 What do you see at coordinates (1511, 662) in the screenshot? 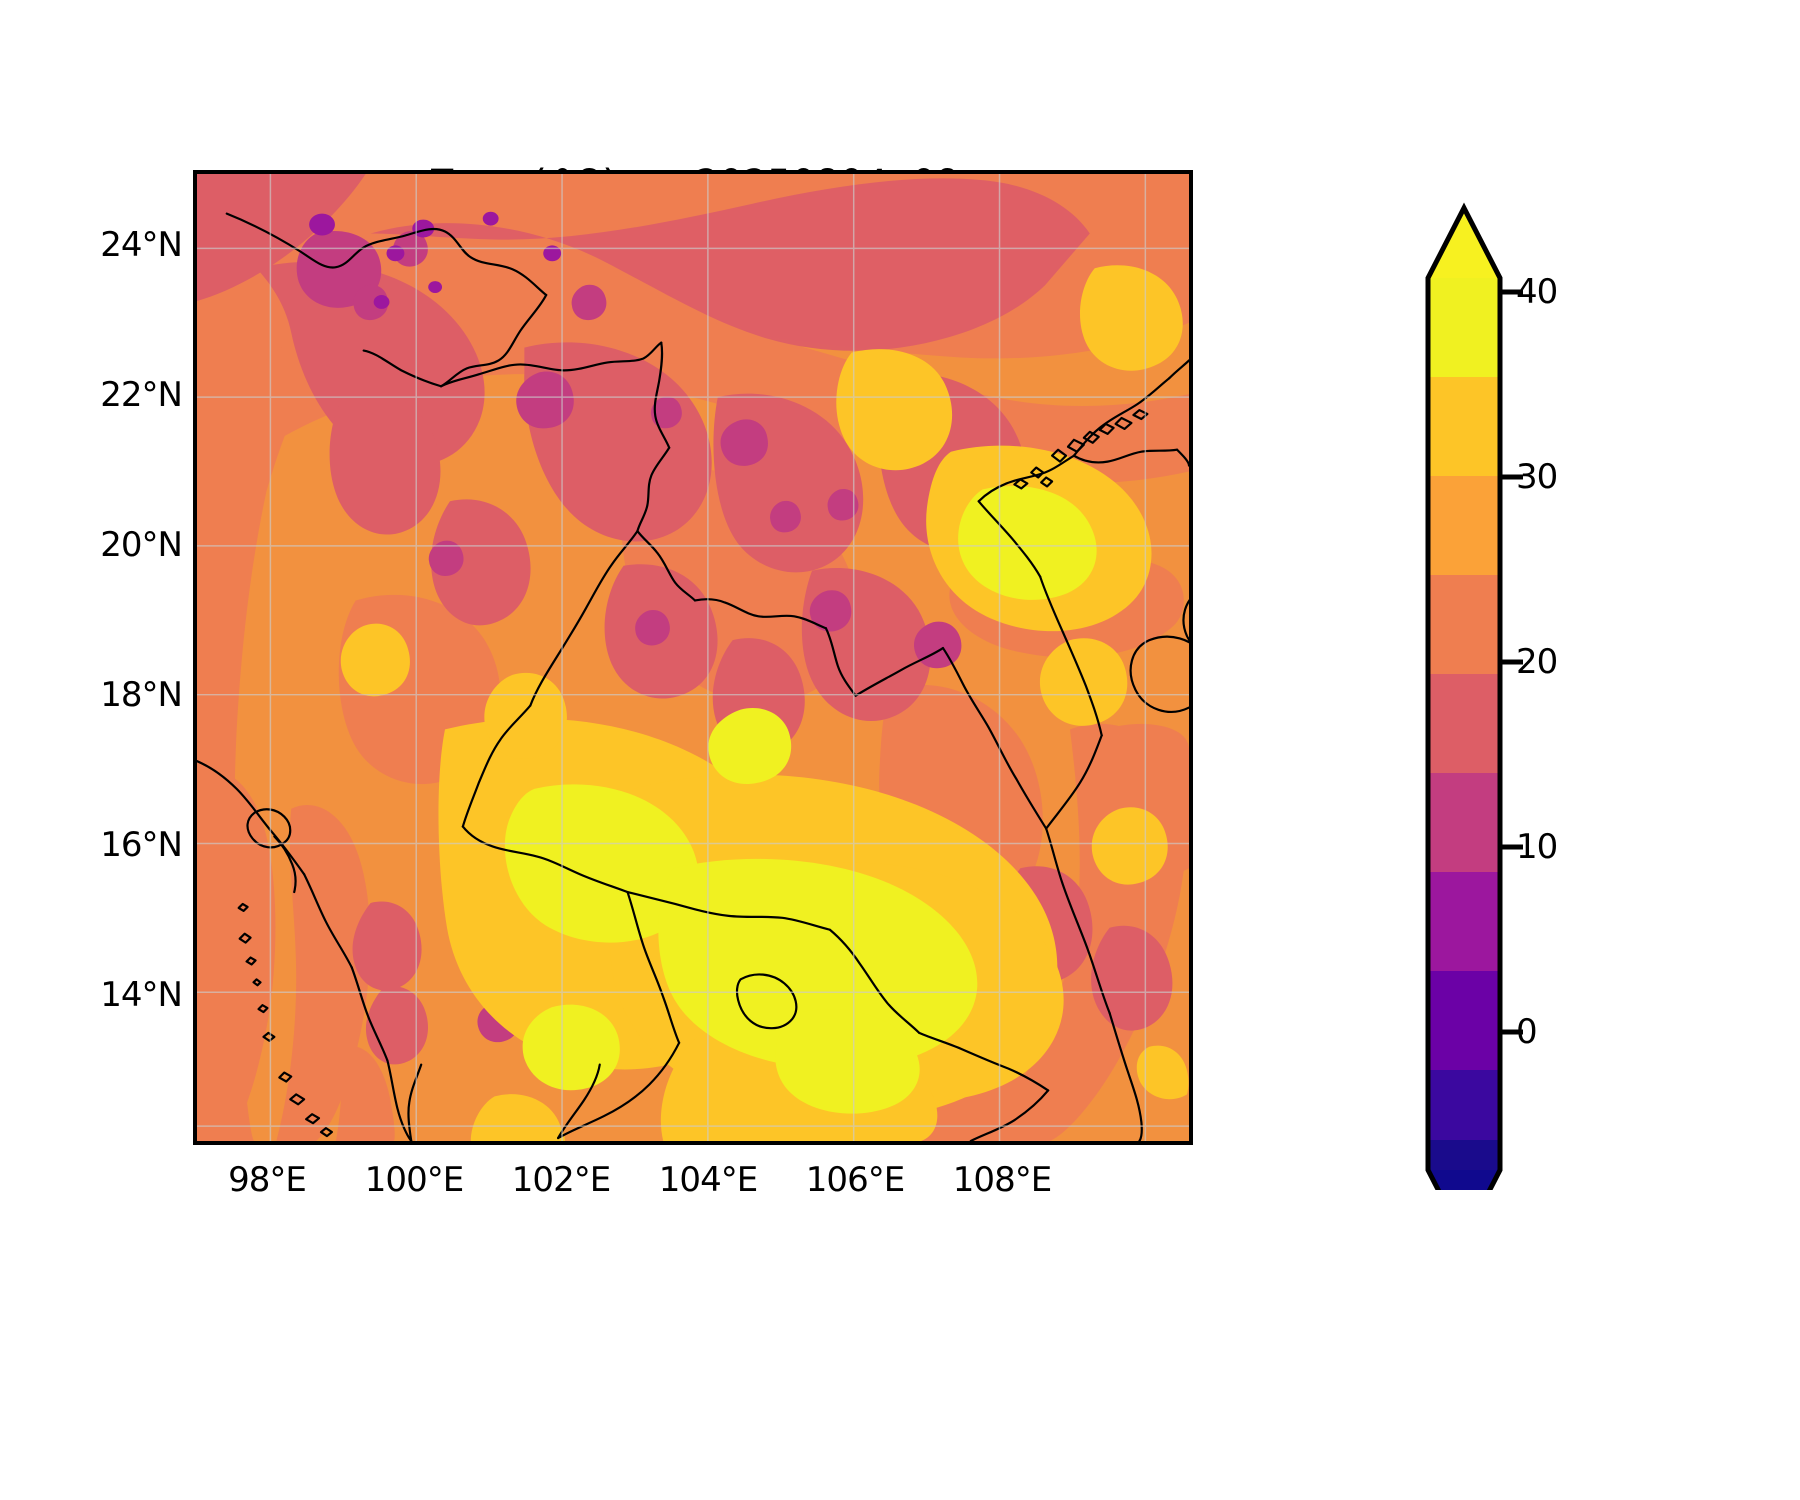
I see `colorbar-ticks` at bounding box center [1511, 662].